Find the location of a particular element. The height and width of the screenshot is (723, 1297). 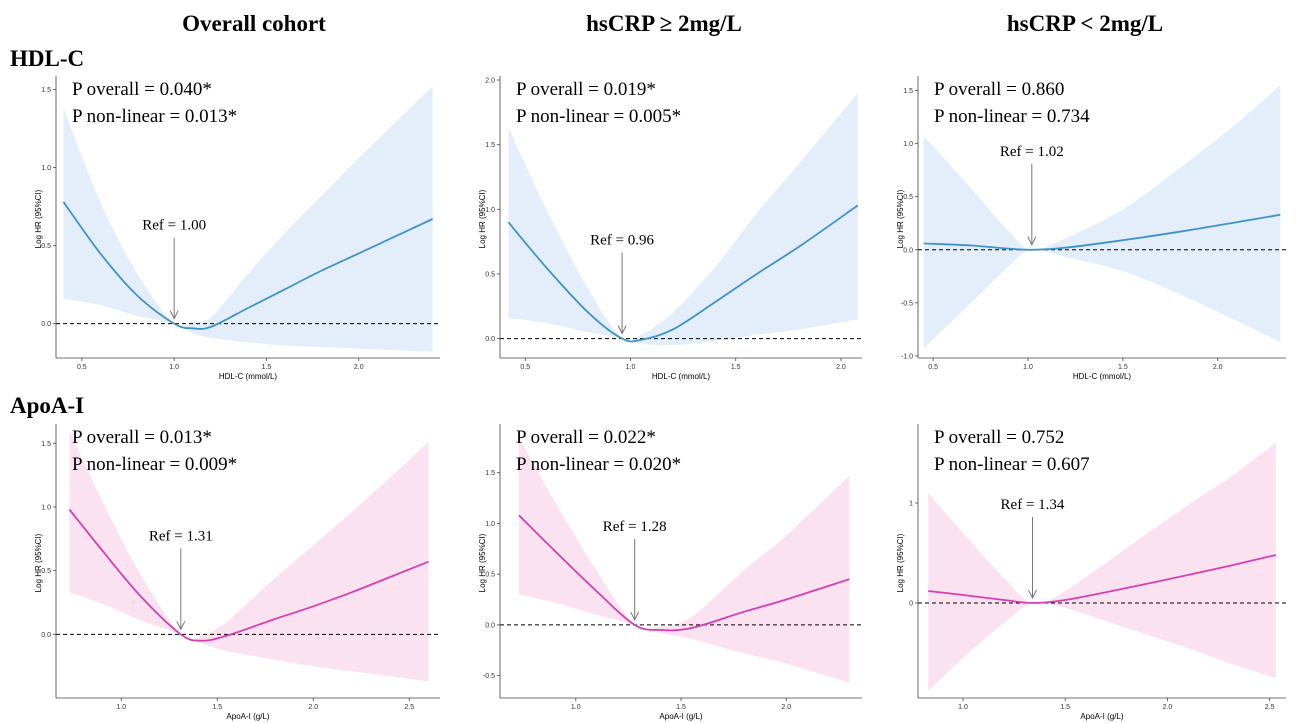

column-title-hscrp-low: hsCRP < 2mg/L is located at coordinates (1085, 23).